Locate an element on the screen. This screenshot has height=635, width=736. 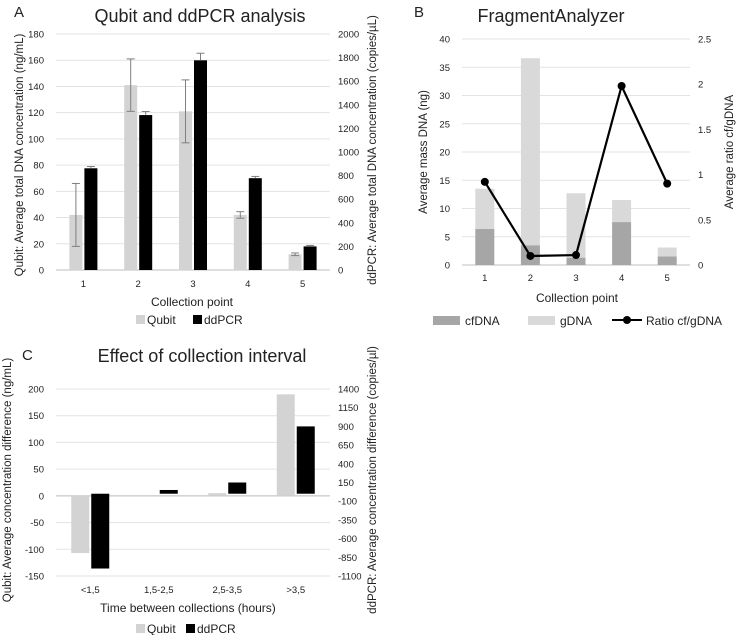
legend-c-qubit-label: Qubit is located at coordinates (161, 628).